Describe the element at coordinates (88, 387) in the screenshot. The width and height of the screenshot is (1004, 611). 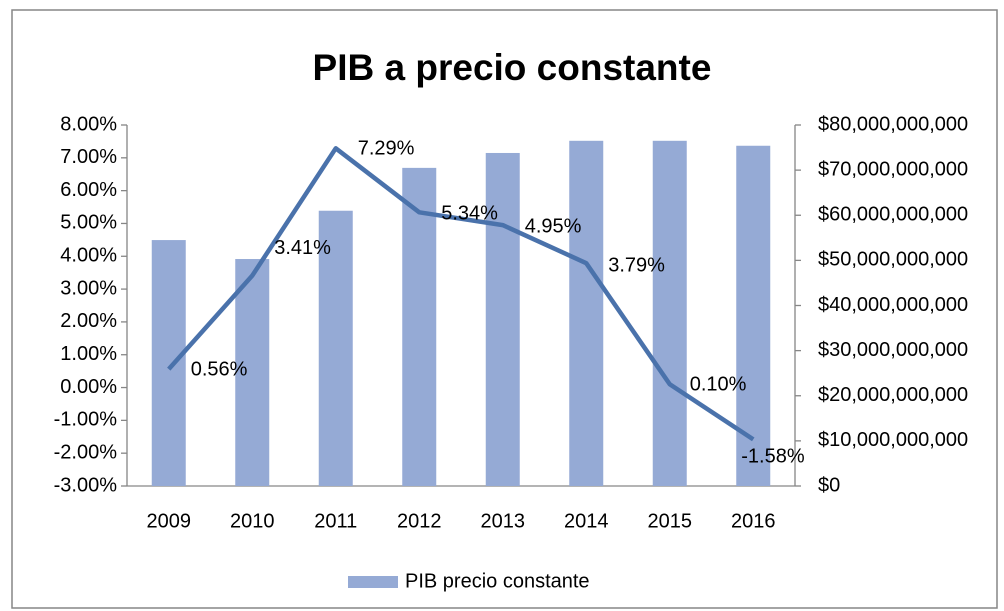
I see `y-tick-label: 0.00%` at that location.